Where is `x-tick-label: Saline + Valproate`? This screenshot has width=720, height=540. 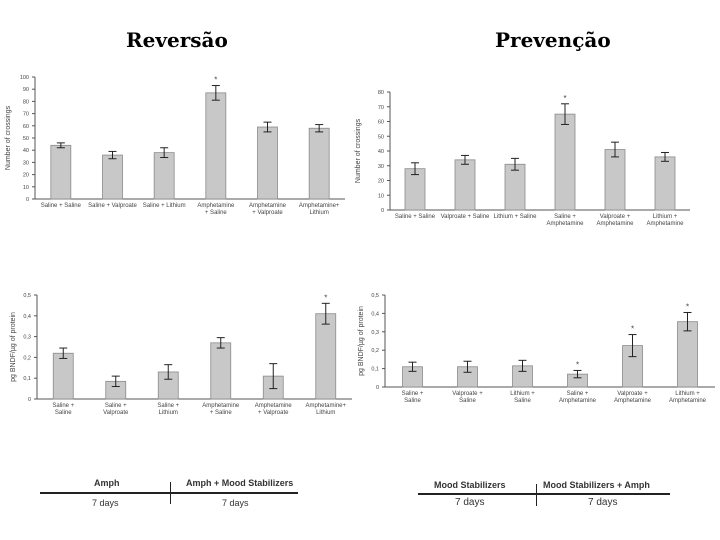
x-tick-label: Saline + Valproate is located at coordinates (112, 206).